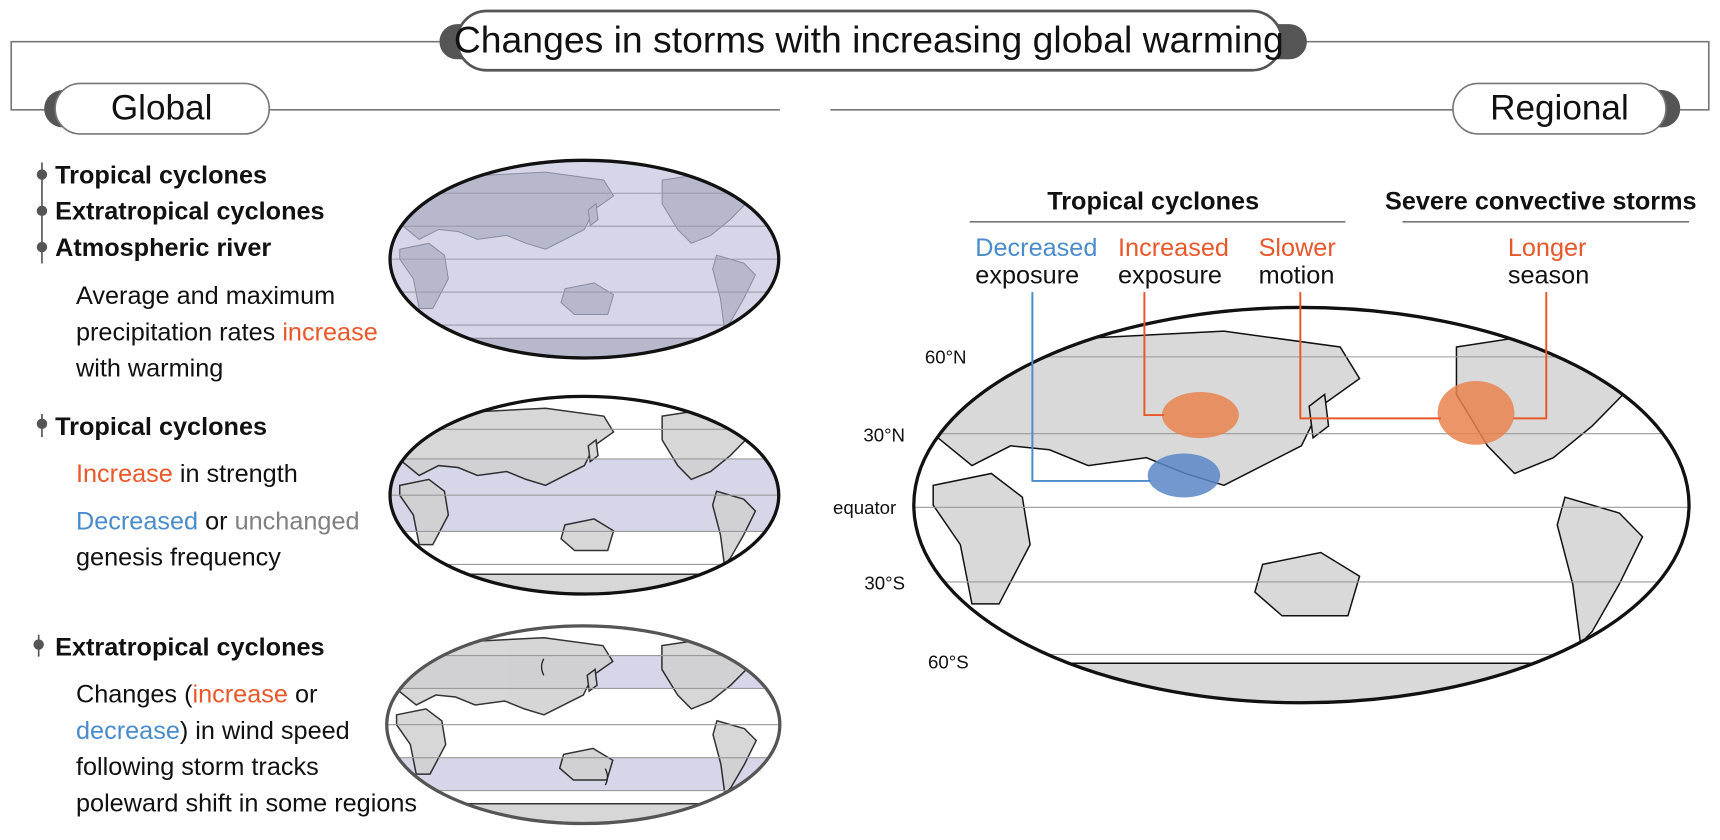  I want to click on text-line: poleward shift in some regions, so click(246, 803).